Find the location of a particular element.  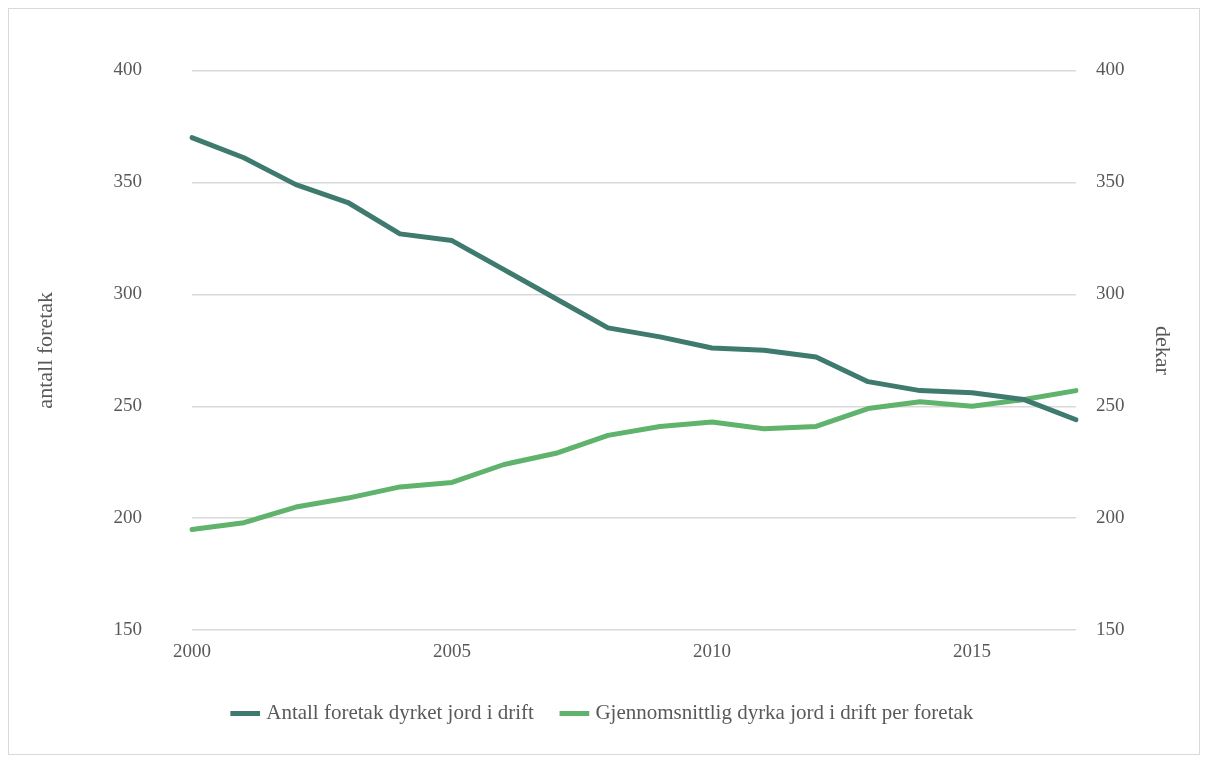

y2-tick-label: 400 is located at coordinates (1110, 69).